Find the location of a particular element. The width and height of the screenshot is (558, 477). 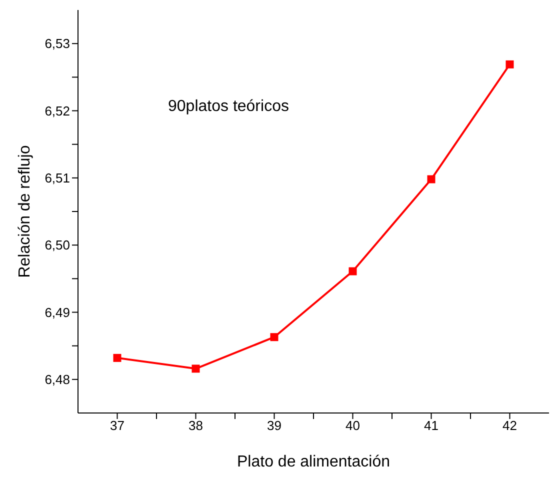

y-tick-label: 6,48 is located at coordinates (57, 380).